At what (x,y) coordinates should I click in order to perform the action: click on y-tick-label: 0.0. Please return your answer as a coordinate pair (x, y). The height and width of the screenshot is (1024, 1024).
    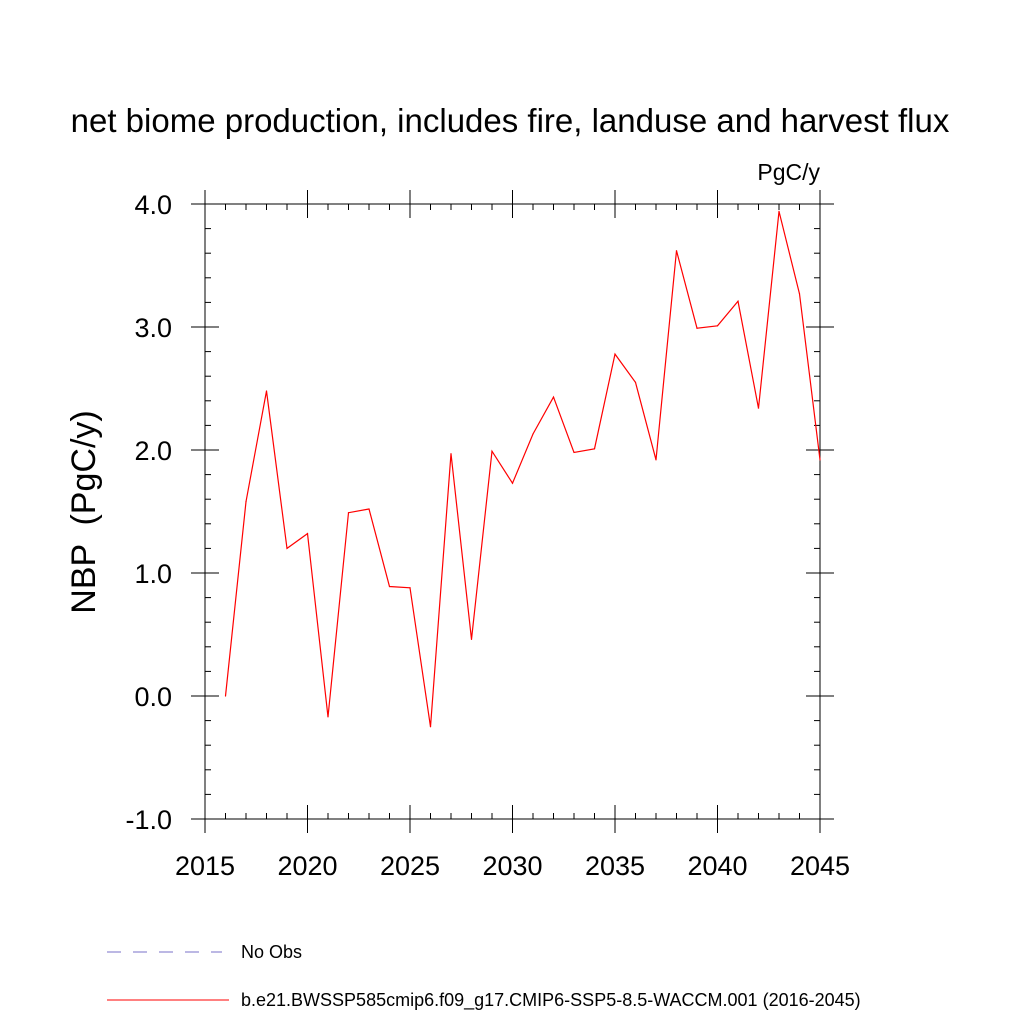
    Looking at the image, I should click on (153, 697).